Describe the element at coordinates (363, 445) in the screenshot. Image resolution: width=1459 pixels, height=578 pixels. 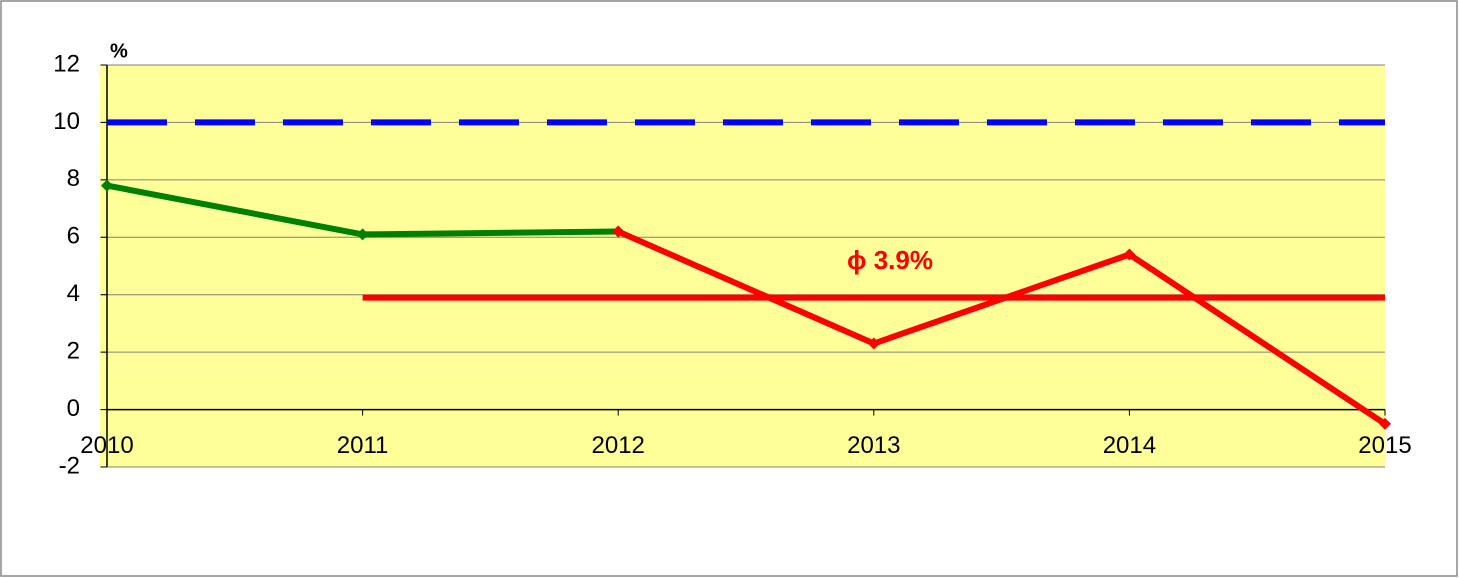
I see `x-tick-label: 2011` at that location.